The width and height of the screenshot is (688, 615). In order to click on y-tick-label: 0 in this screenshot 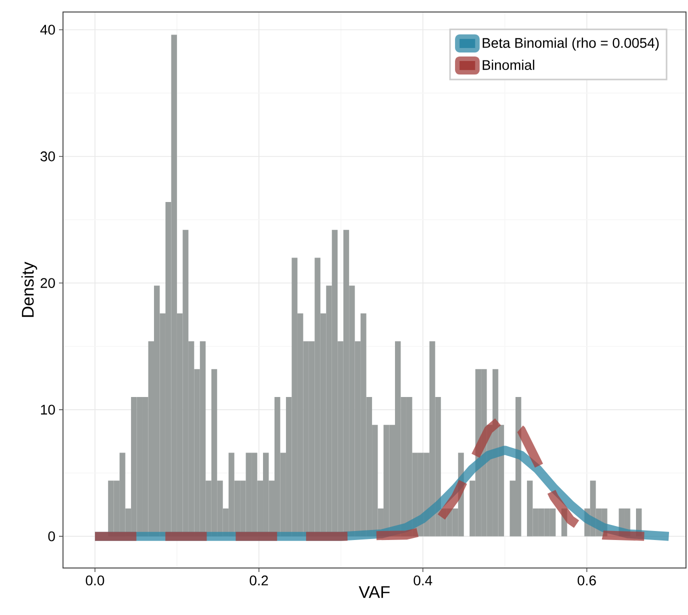, I will do `click(51, 536)`.